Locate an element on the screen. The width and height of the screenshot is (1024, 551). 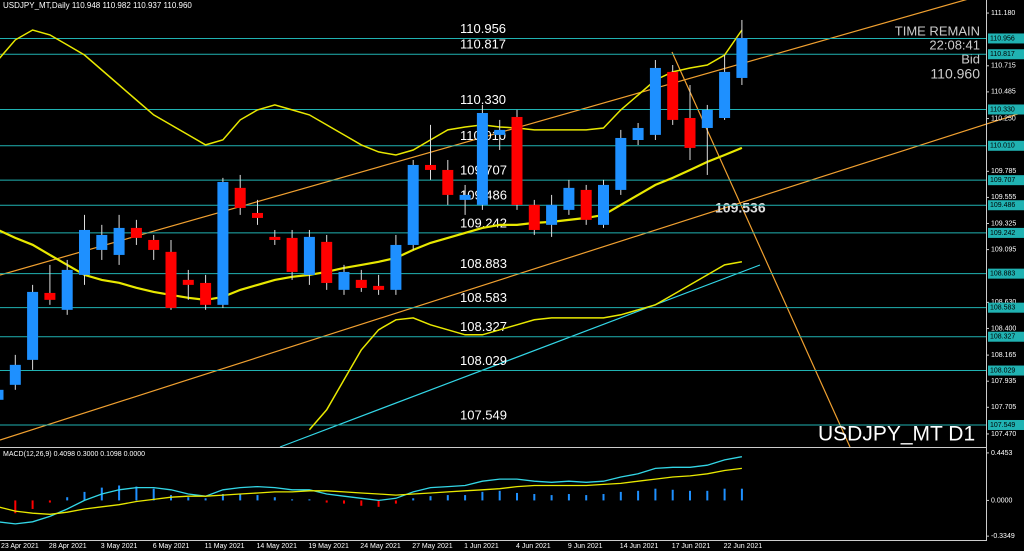
trend-line is located at coordinates (761, 249).